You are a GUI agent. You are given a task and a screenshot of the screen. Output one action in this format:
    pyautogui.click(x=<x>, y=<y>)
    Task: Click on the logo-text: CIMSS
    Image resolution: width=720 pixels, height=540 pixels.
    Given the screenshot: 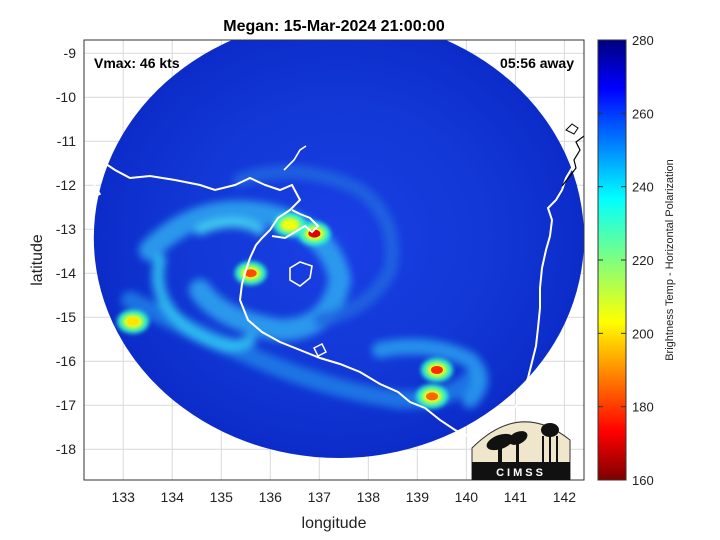 What is the action you would take?
    pyautogui.click(x=521, y=473)
    